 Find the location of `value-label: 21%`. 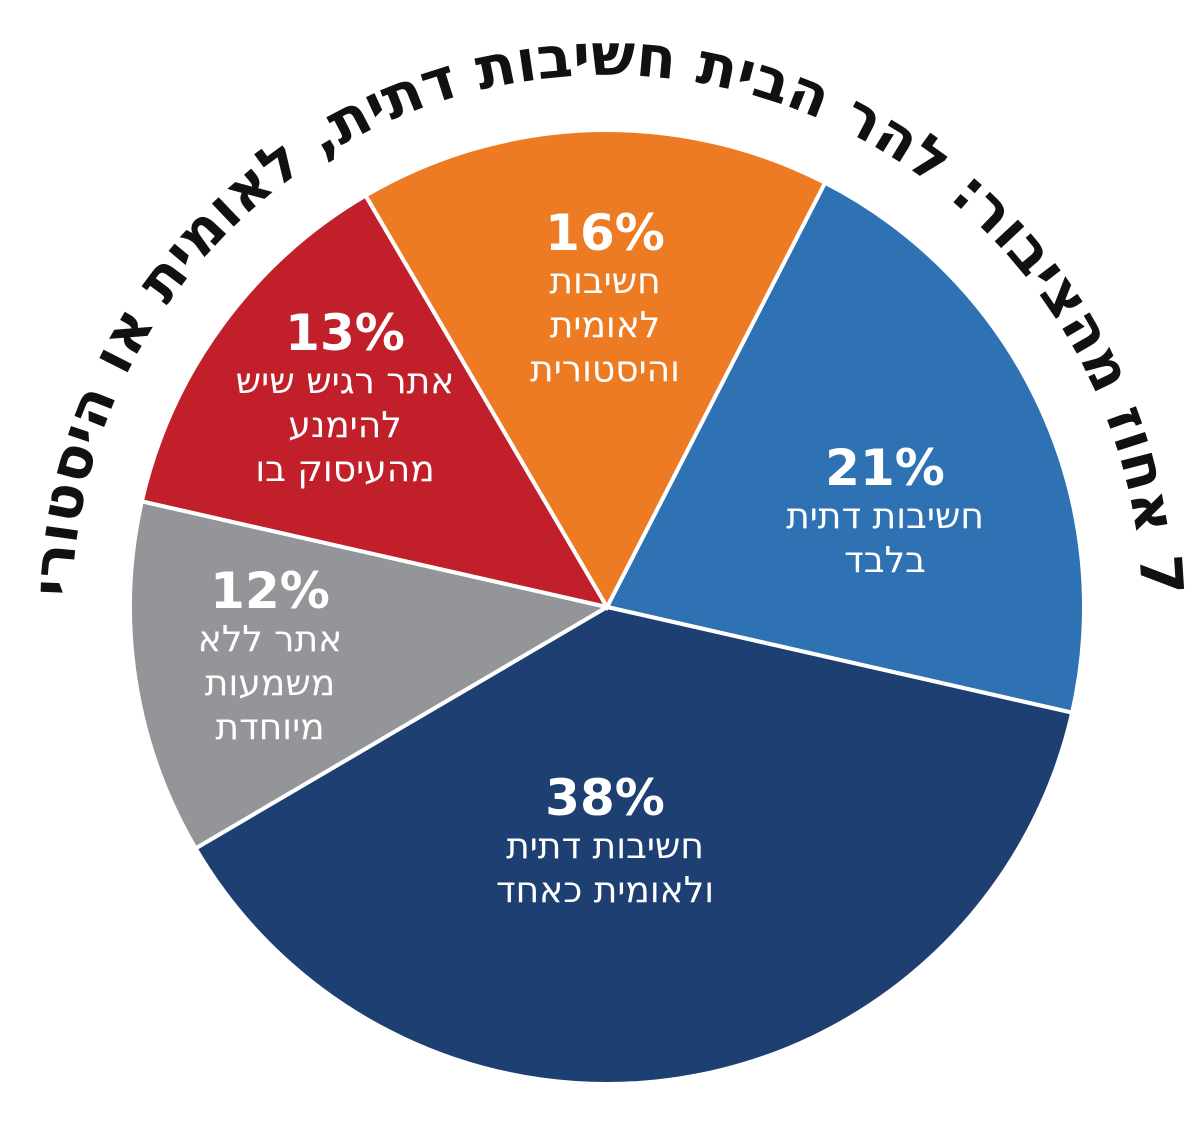

value-label: 21% is located at coordinates (885, 468).